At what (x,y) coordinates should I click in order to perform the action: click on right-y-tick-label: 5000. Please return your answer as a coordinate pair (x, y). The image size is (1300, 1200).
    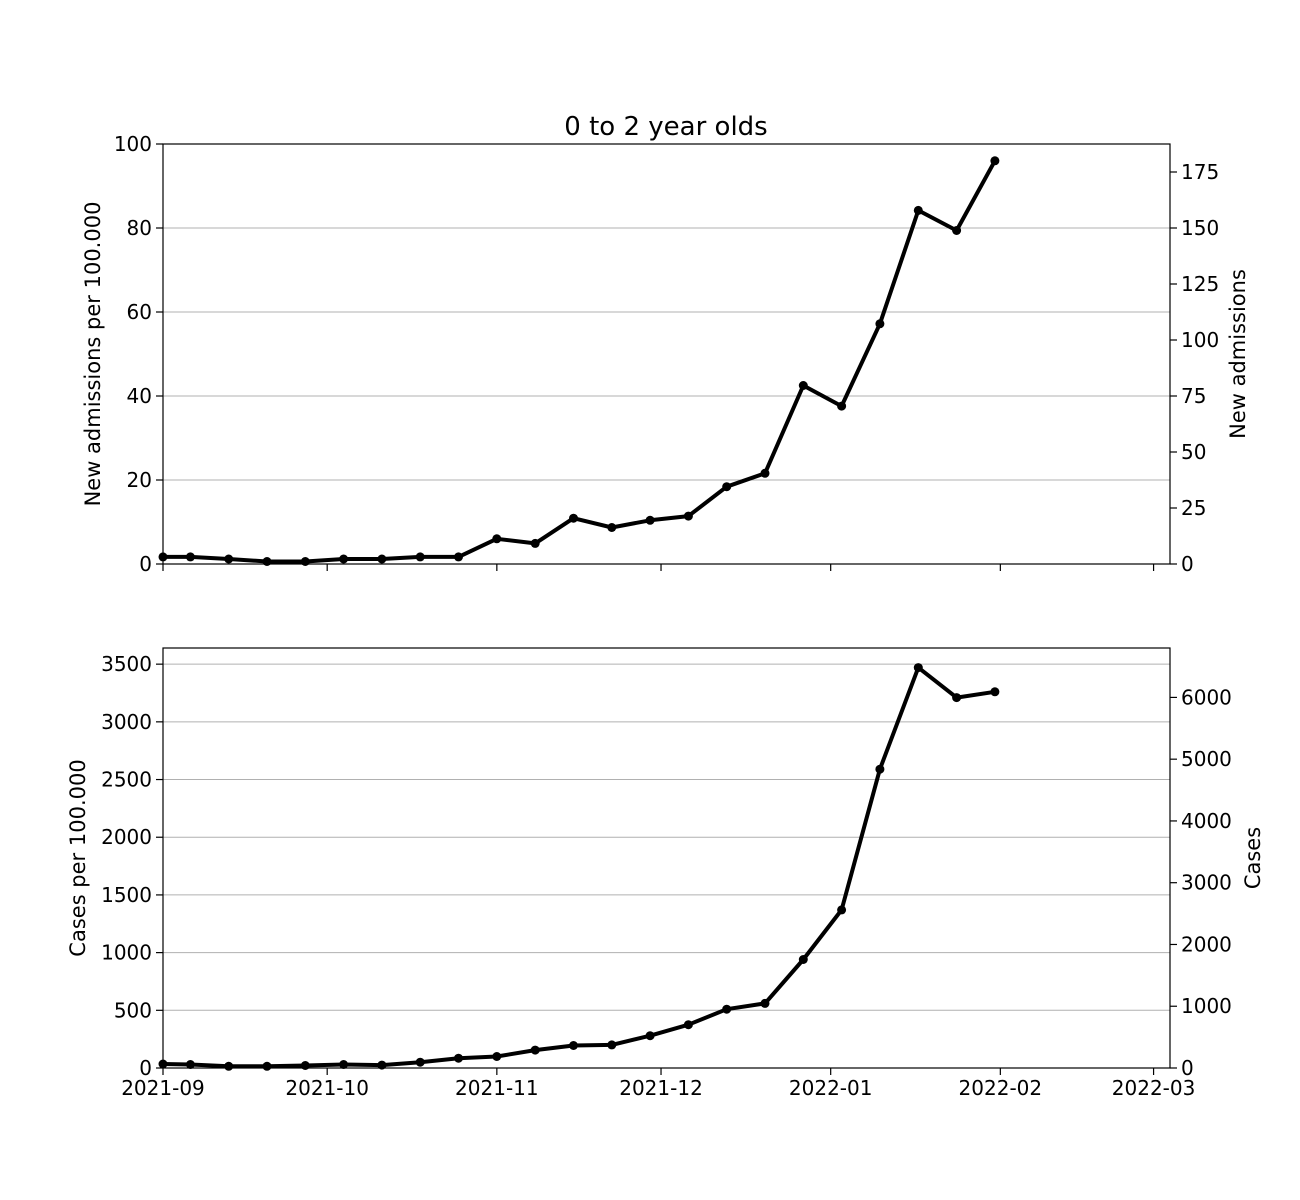
    Looking at the image, I should click on (1206, 759).